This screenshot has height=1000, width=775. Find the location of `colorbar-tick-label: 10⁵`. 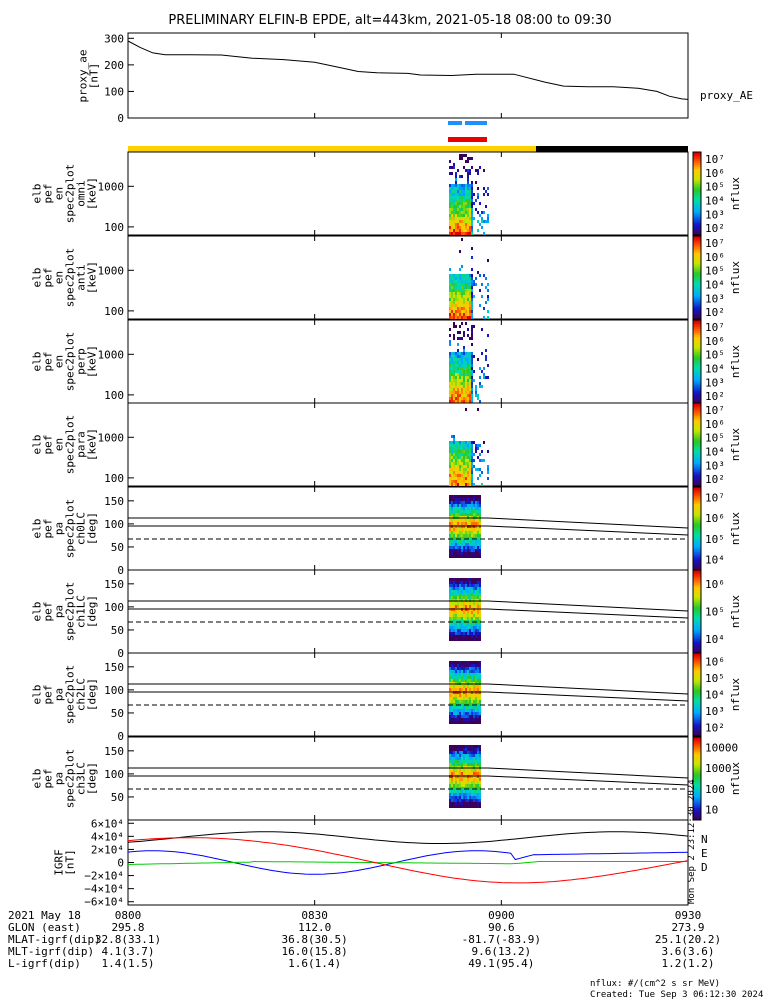

colorbar-tick-label: 10⁵ is located at coordinates (715, 355).